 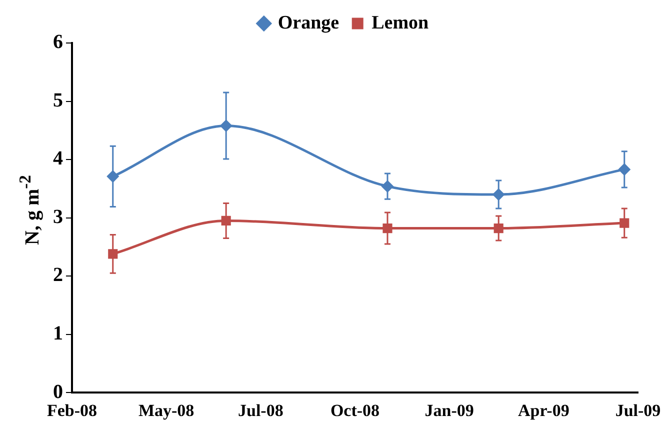 I want to click on legend-label: Orange, so click(x=309, y=23).